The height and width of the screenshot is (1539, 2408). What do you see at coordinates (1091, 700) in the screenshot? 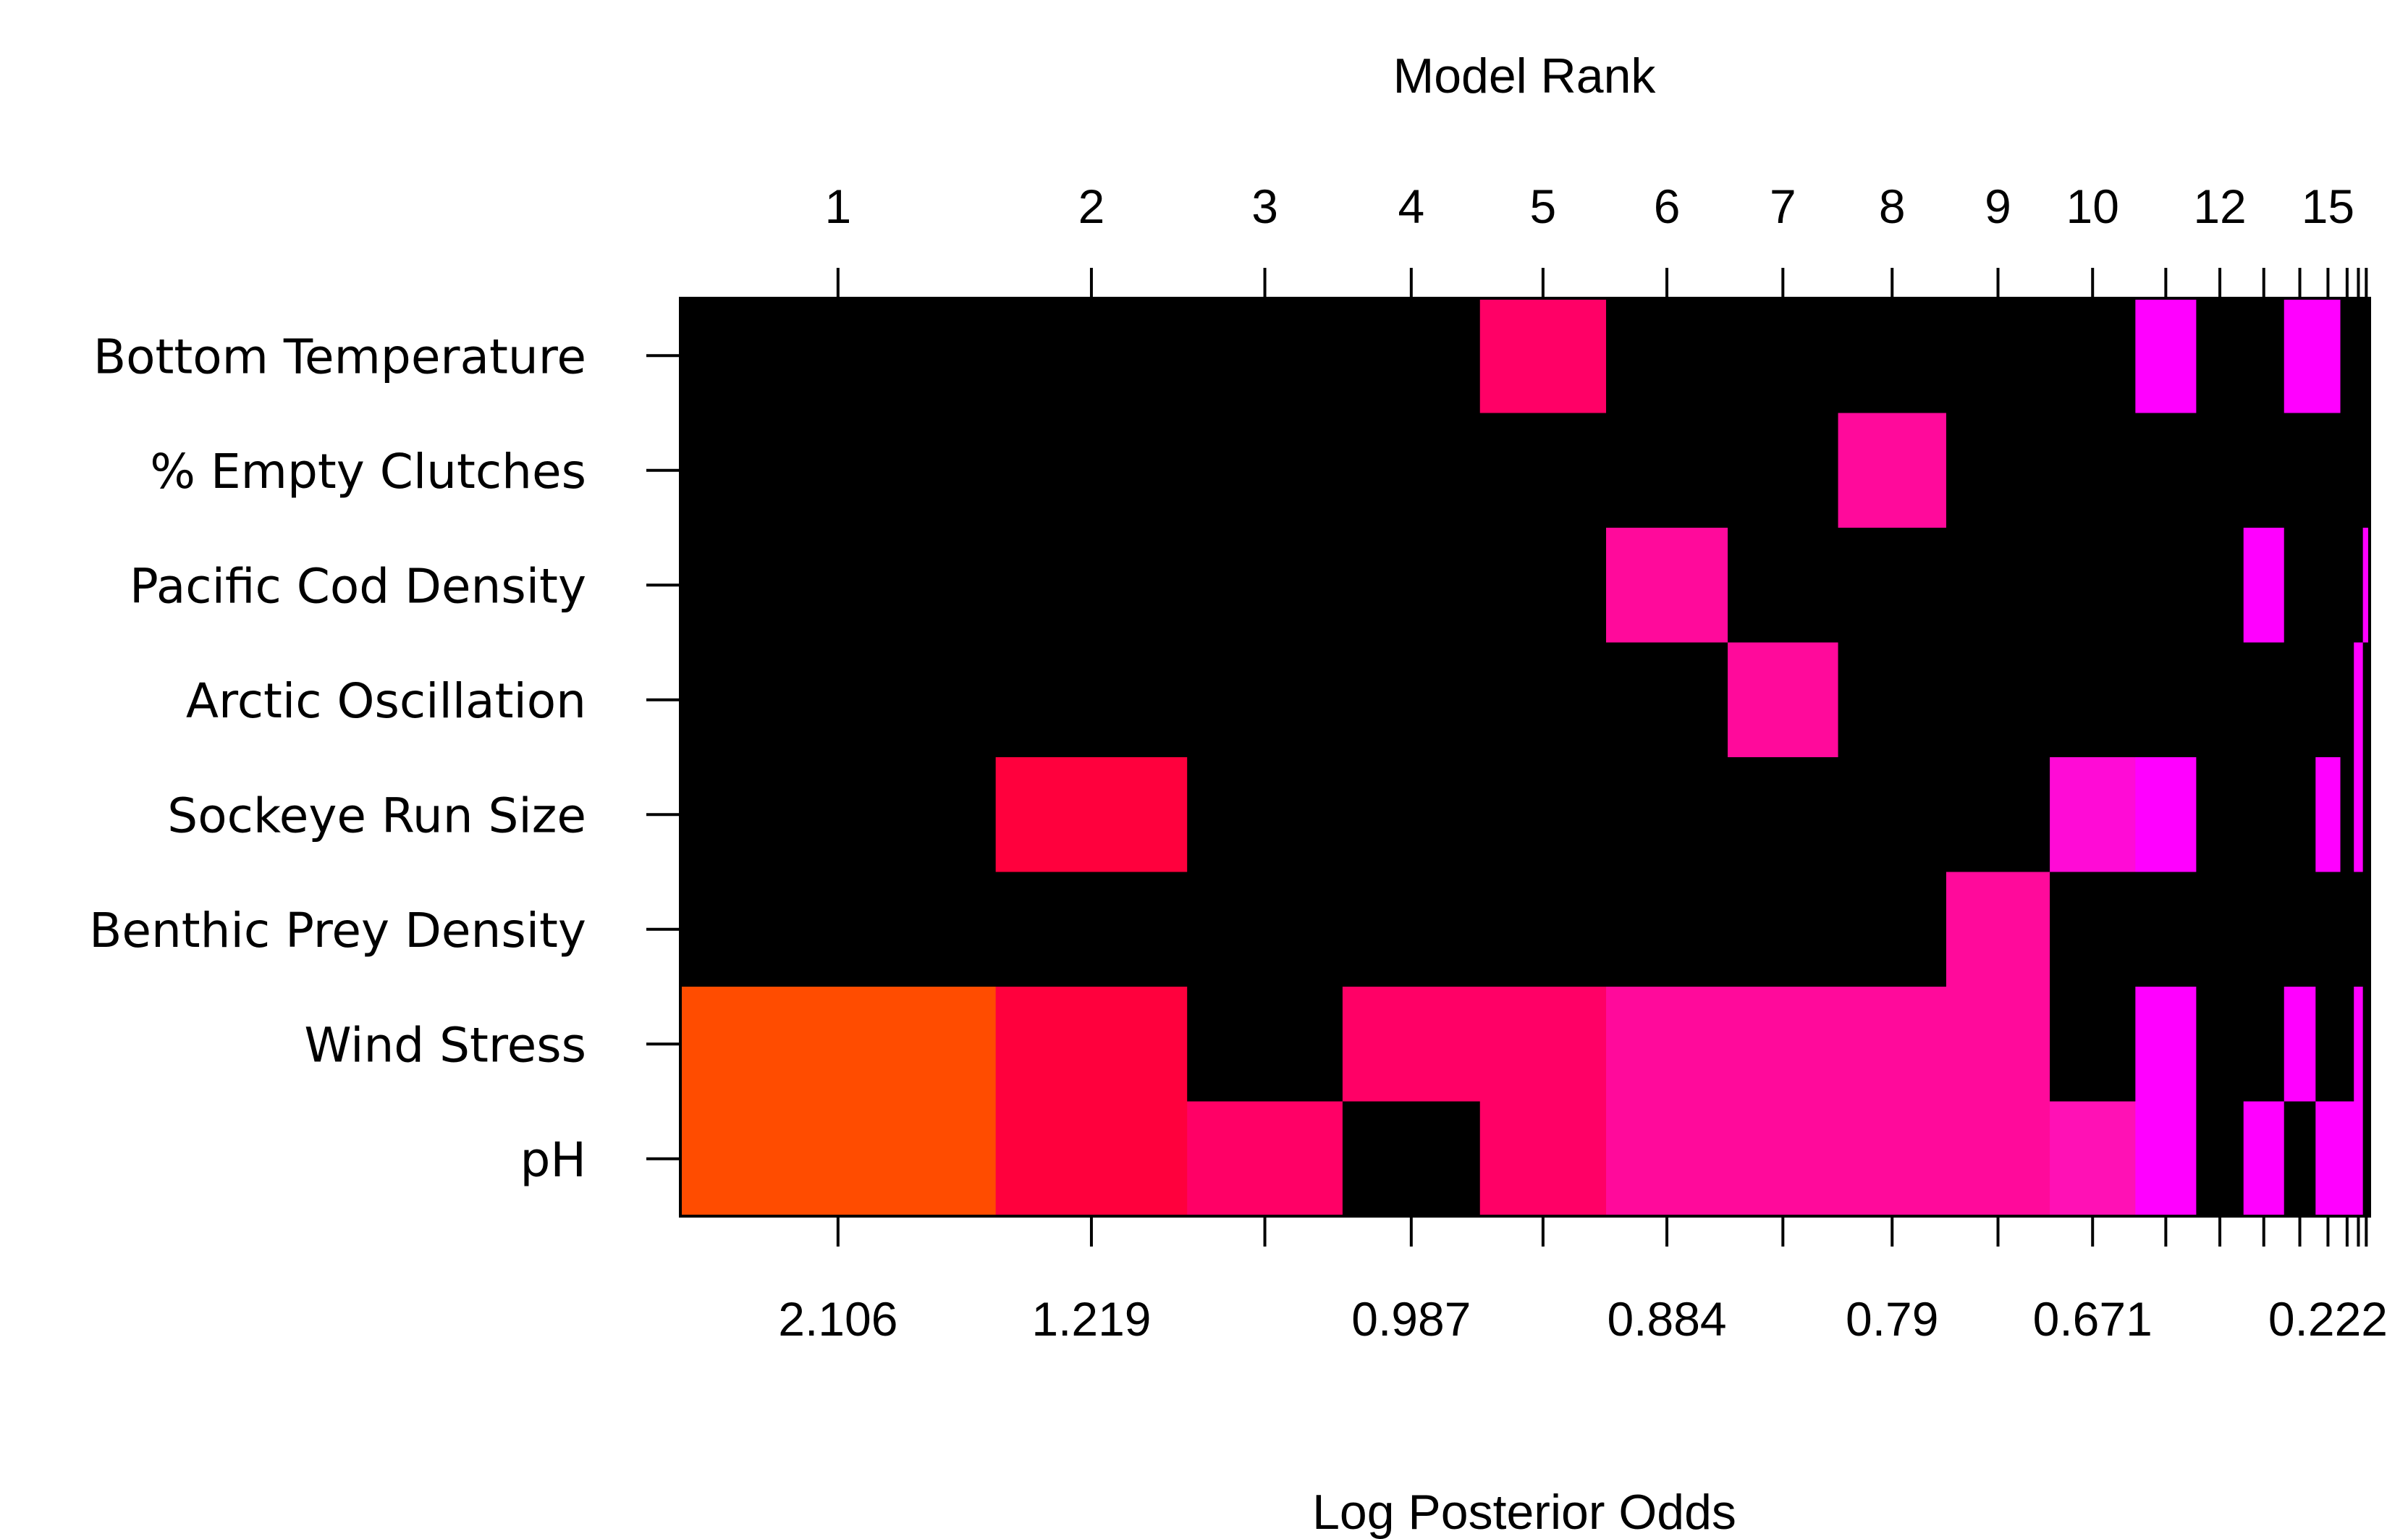
I see `cell-r4-m2` at bounding box center [1091, 700].